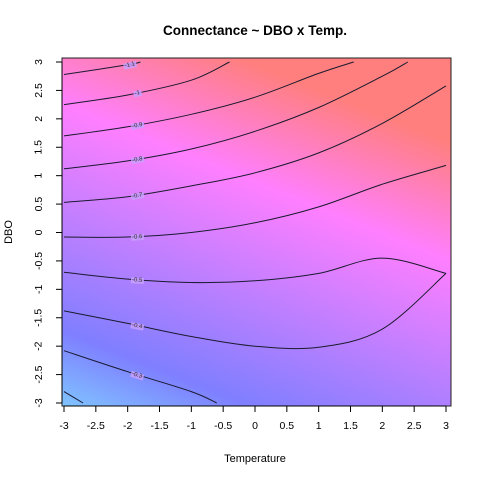  I want to click on x-axis-label: Temperature, so click(255, 459).